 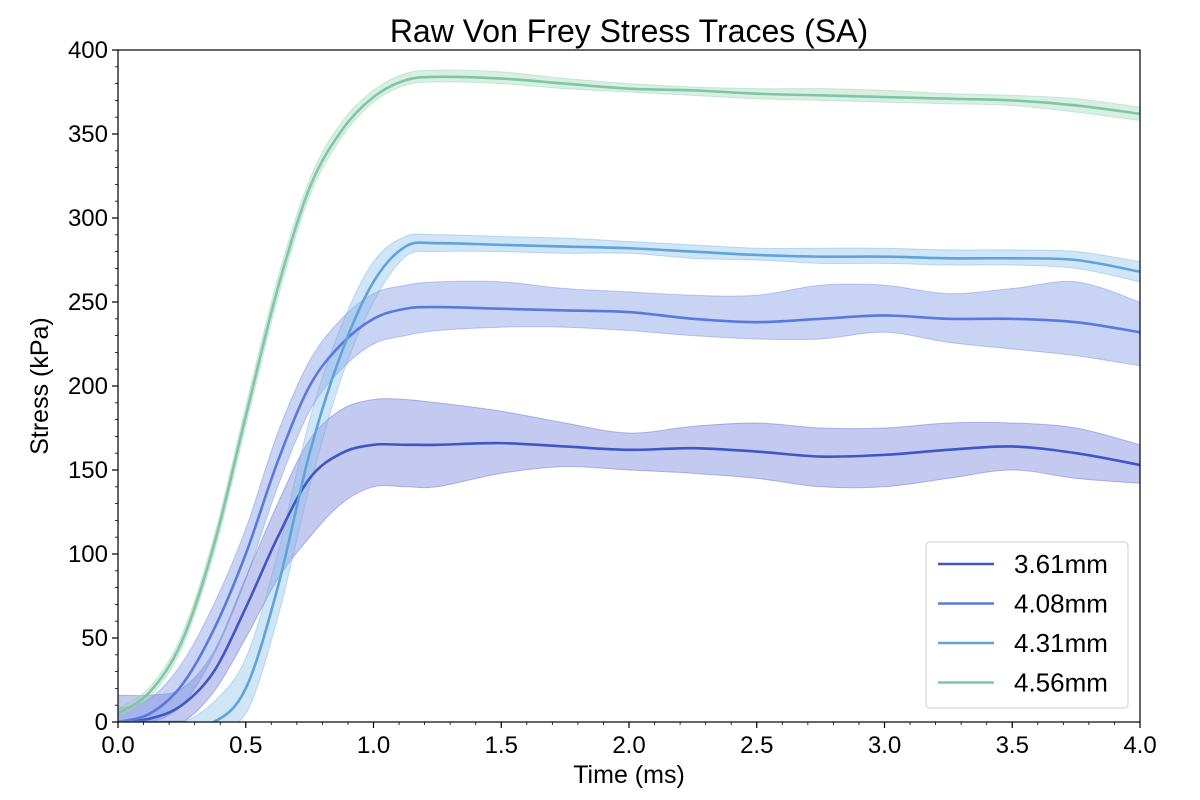 I want to click on x-tick-label: 4.0, so click(x=1139, y=745).